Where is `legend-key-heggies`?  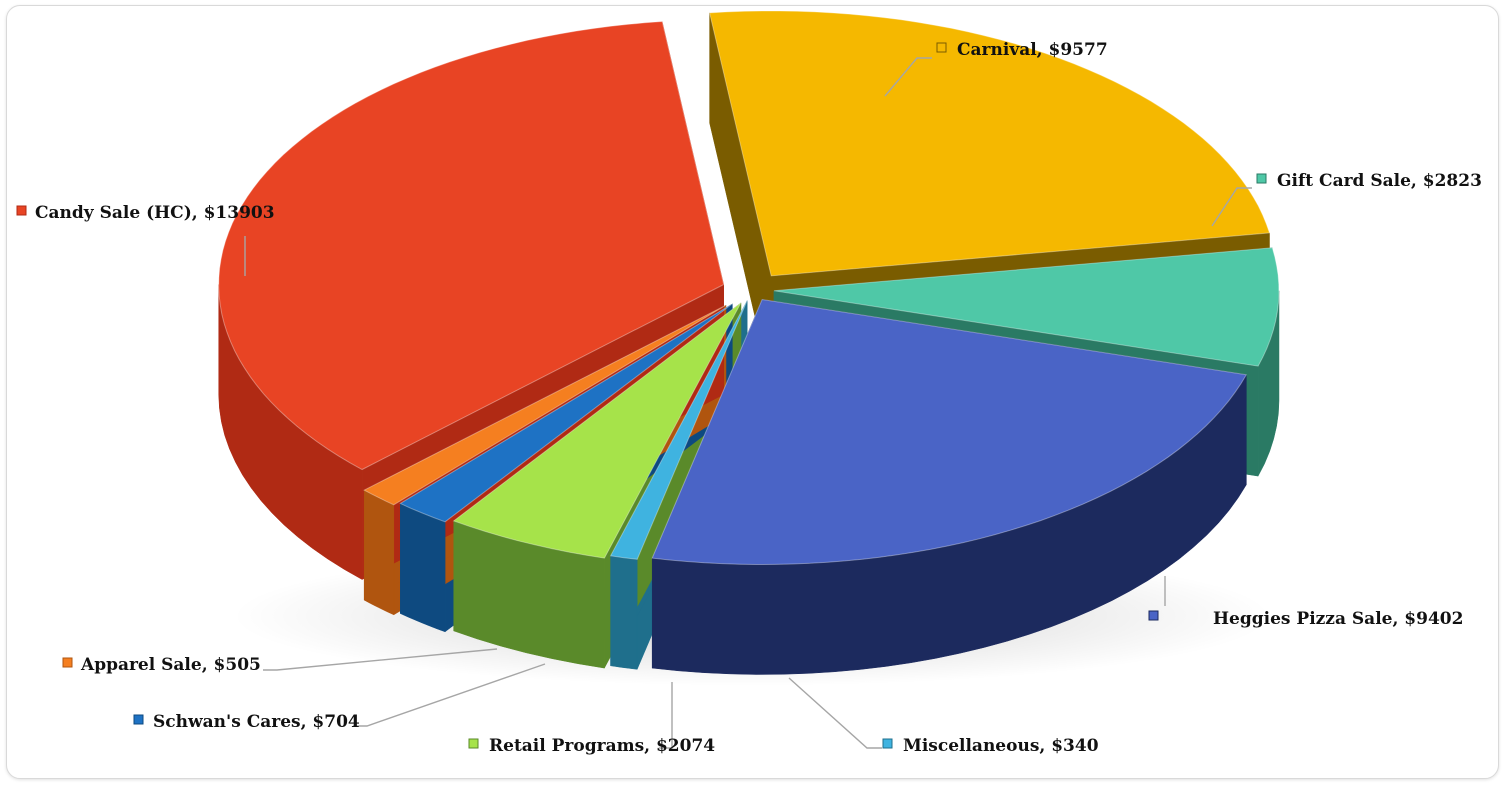
legend-key-heggies is located at coordinates (1153, 615).